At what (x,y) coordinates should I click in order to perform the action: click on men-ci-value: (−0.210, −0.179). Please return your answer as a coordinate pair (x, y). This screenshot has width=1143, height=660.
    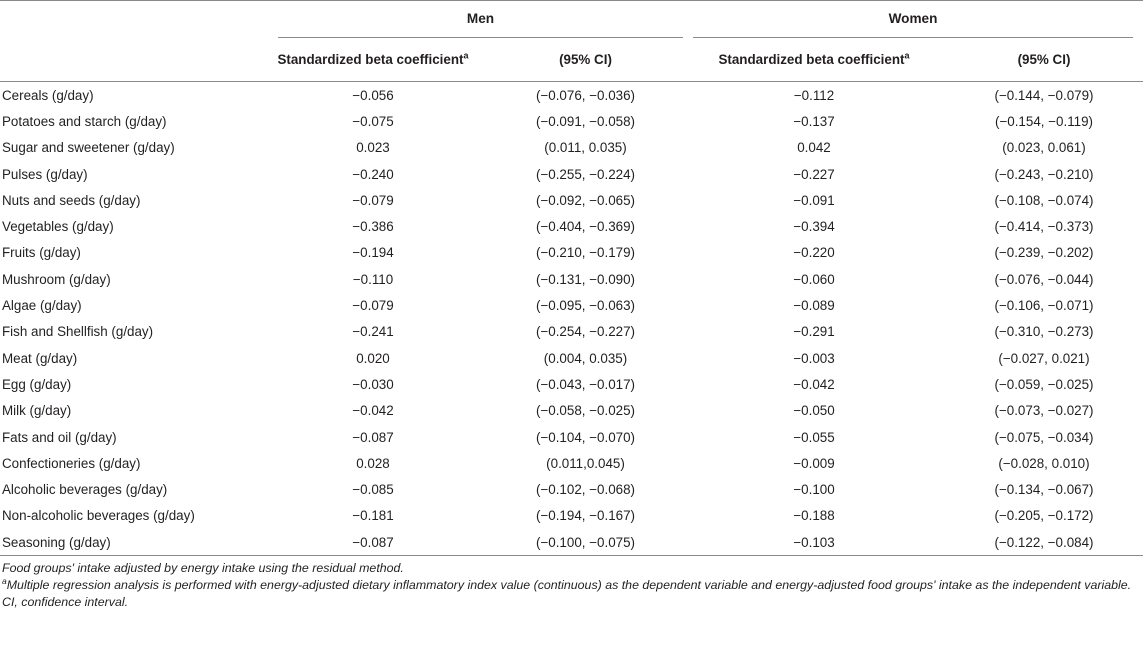
    Looking at the image, I should click on (585, 253).